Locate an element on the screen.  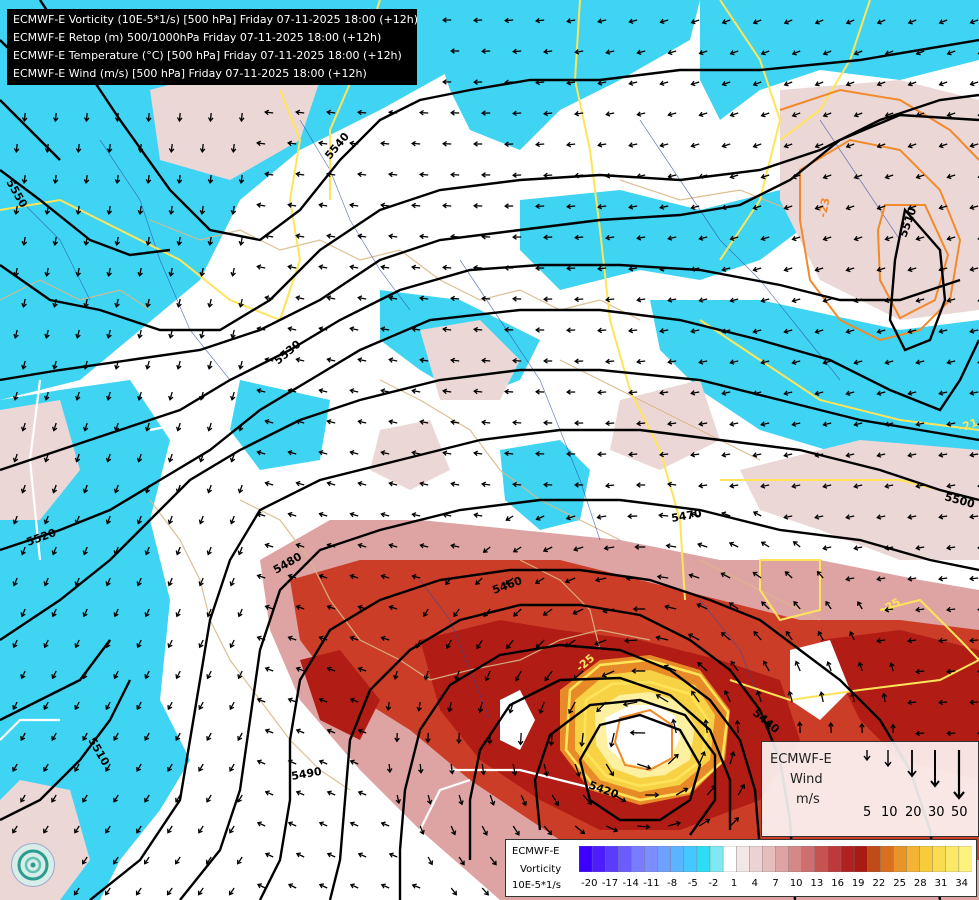
colorbar-ticks: -20 -17 -14 -11 -8 -5 -2 1 4 7 10 13 16 19 22 25 28 31 34 is located at coordinates (775, 885).